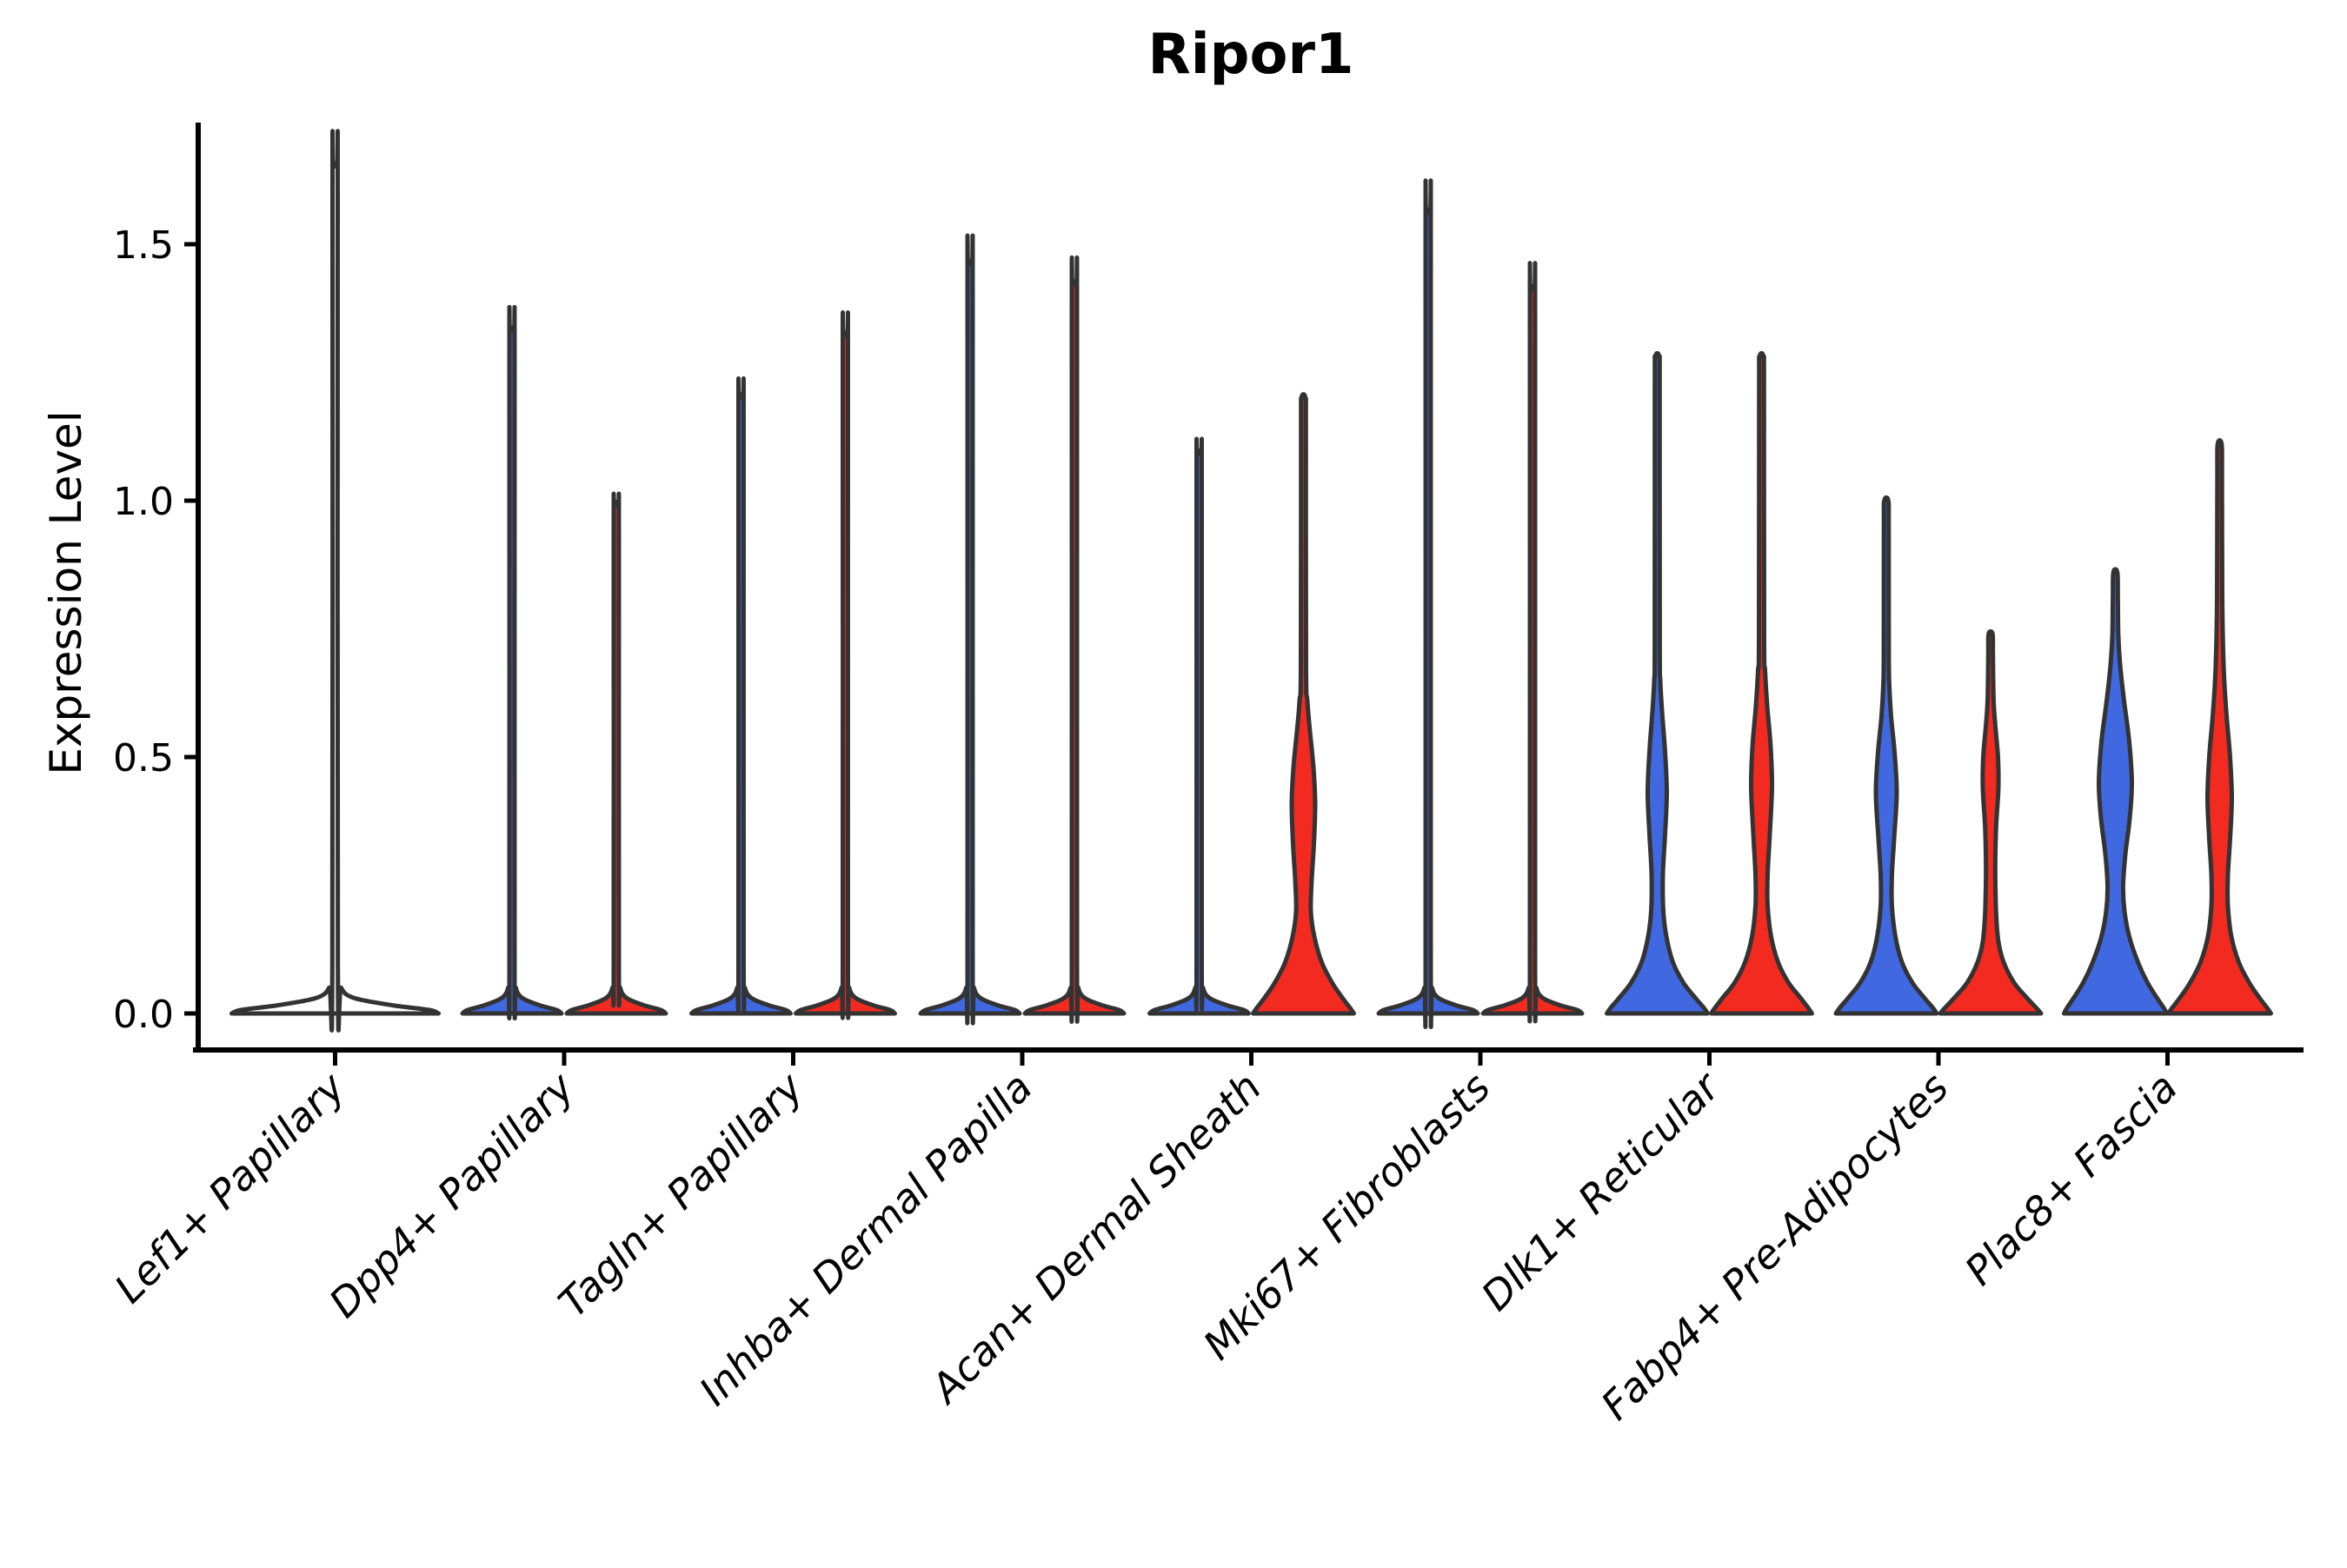 The height and width of the screenshot is (1568, 2347). I want to click on violin-8-blue, so click(2115, 791).